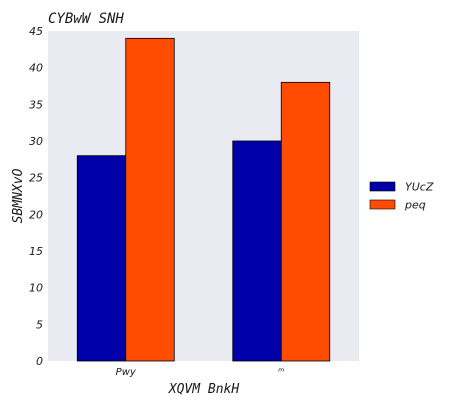  I want to click on y-tick-label: 0, so click(39, 361).